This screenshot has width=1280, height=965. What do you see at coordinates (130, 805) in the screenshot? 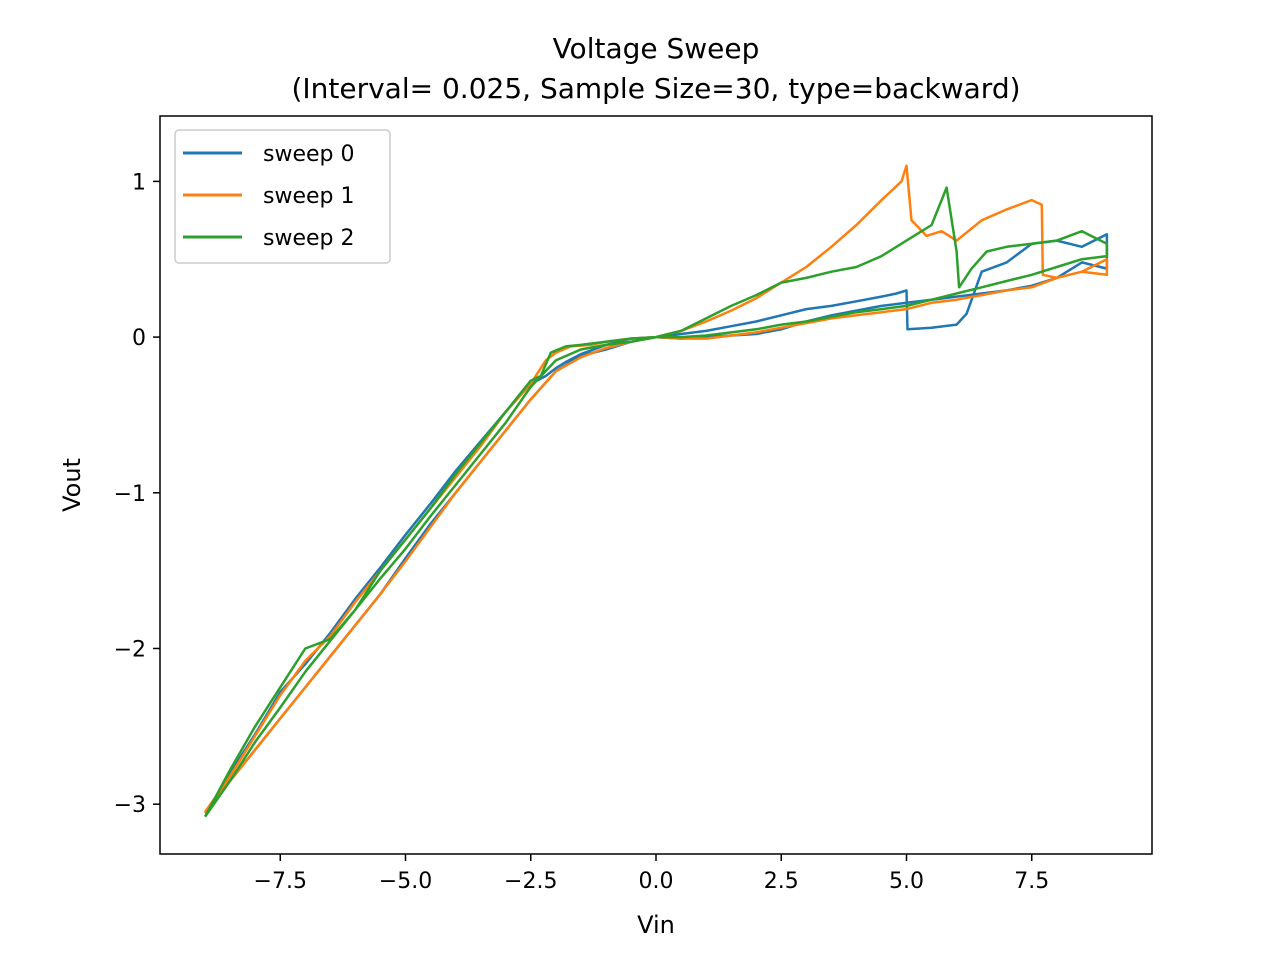
I see `y-tick-label: −3` at bounding box center [130, 805].